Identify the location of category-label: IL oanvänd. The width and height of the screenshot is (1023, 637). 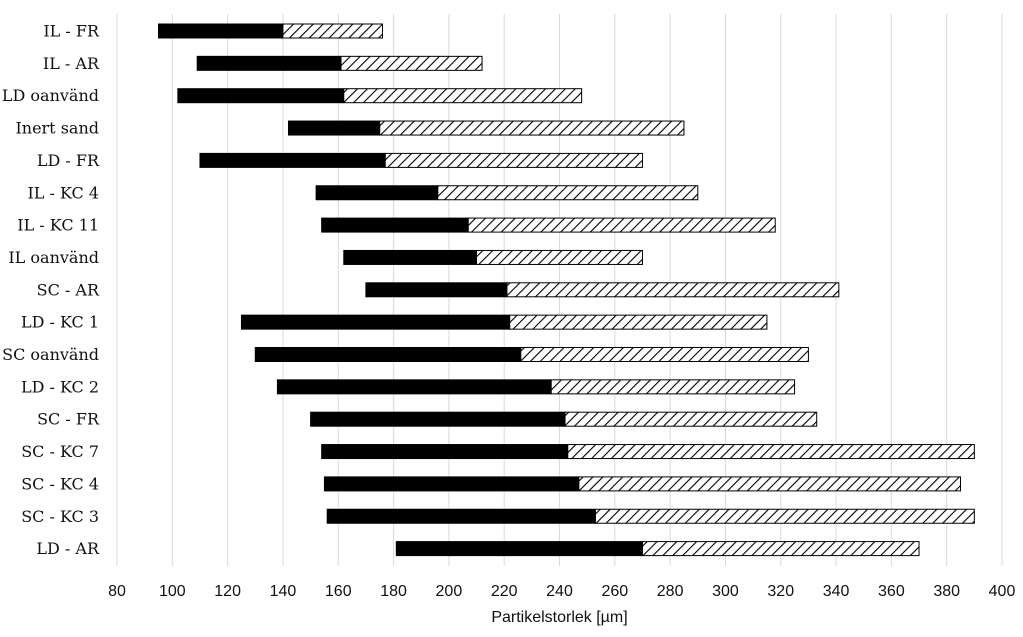
(53, 257).